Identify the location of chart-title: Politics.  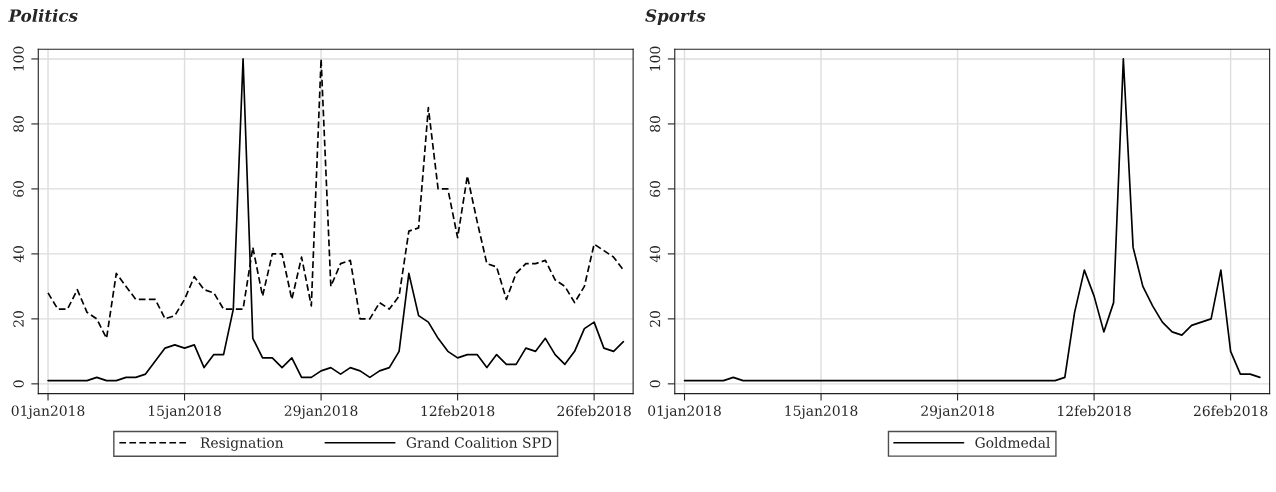
(43, 15).